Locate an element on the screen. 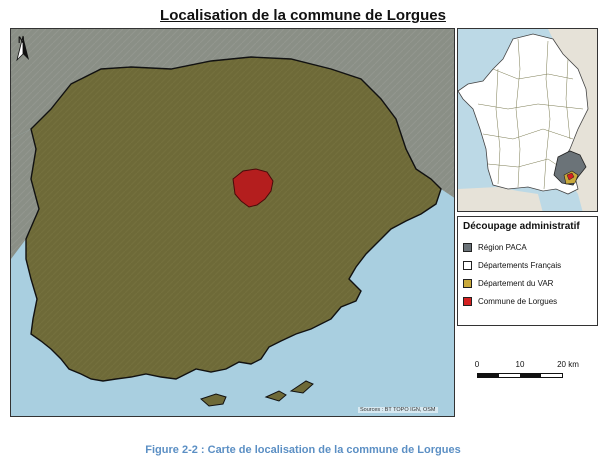 The image size is (606, 466). commune-lorgues is located at coordinates (253, 188).